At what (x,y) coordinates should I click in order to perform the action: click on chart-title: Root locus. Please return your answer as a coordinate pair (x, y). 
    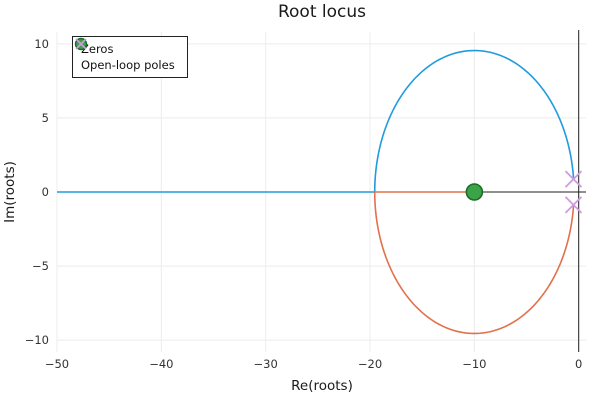
    Looking at the image, I should click on (322, 12).